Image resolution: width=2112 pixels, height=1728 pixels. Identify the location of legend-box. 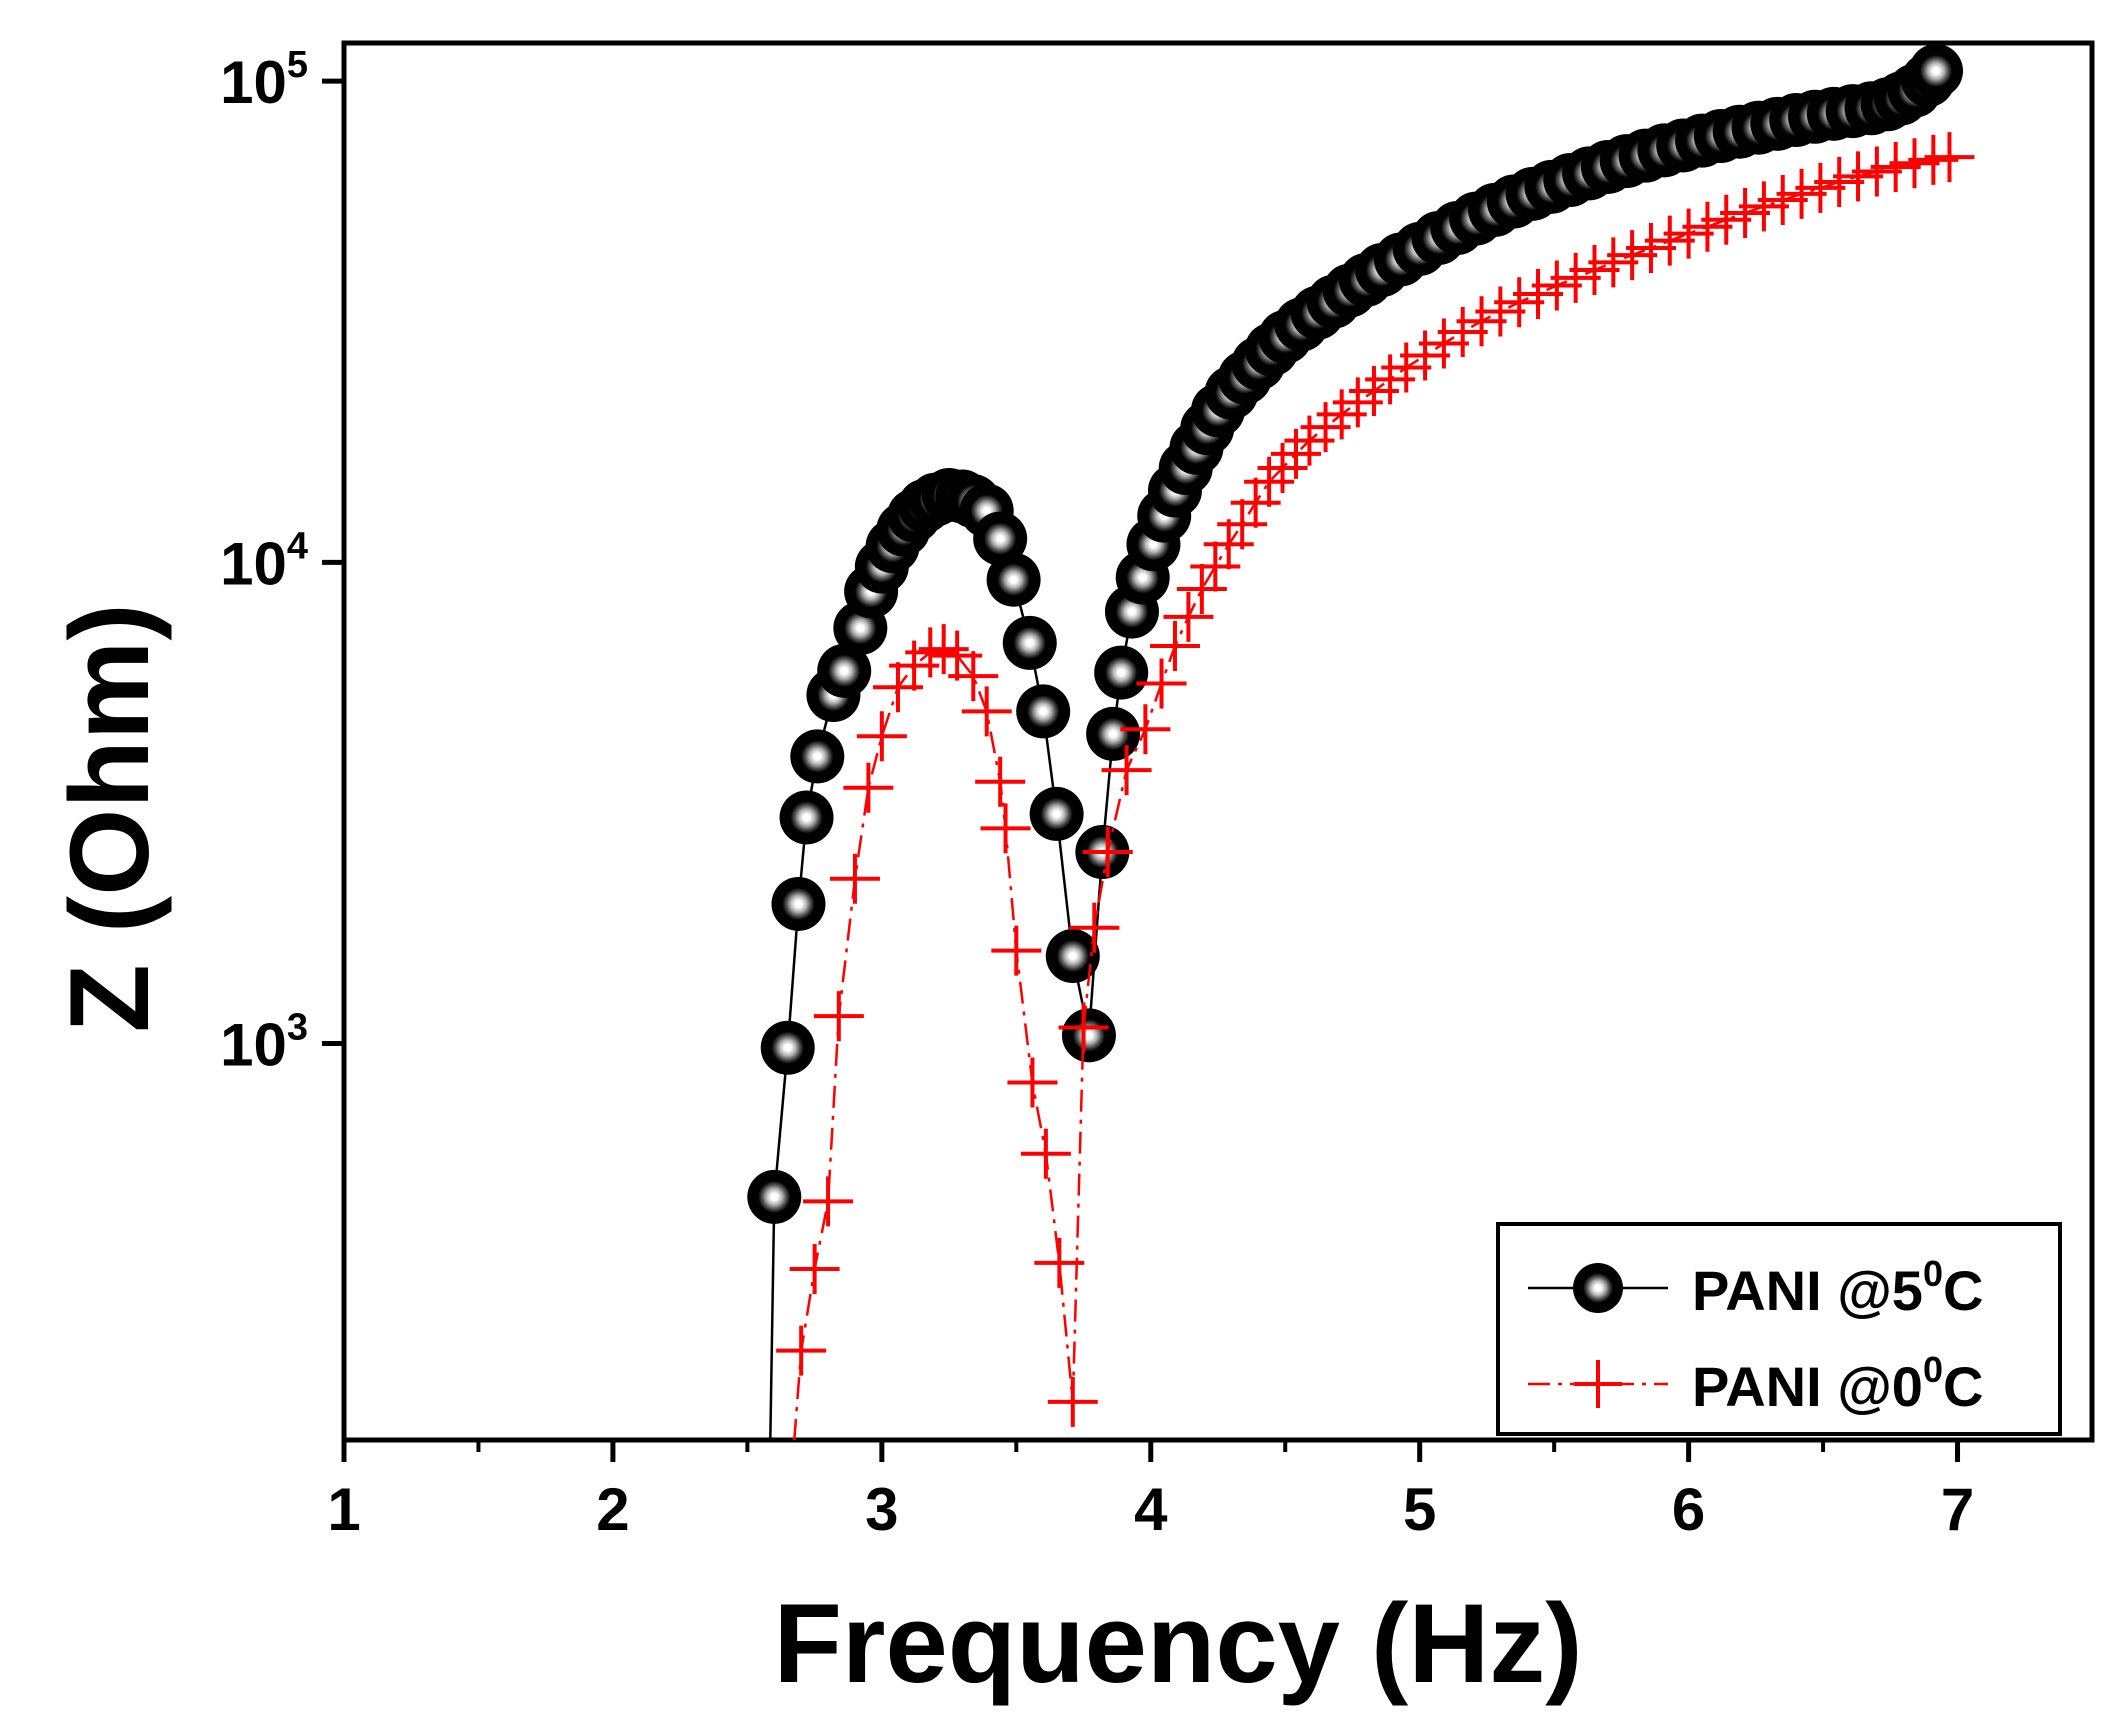
(1779, 1329).